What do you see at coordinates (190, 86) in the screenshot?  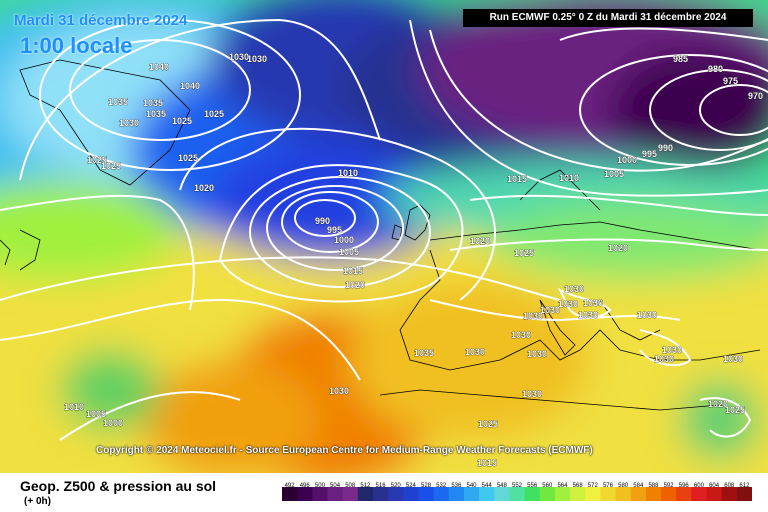 I see `isobar-label: 1040` at bounding box center [190, 86].